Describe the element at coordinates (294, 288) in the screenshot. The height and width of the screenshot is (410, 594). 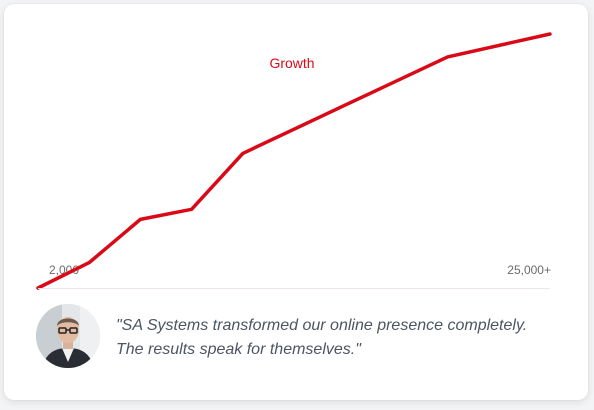
I see `divider` at that location.